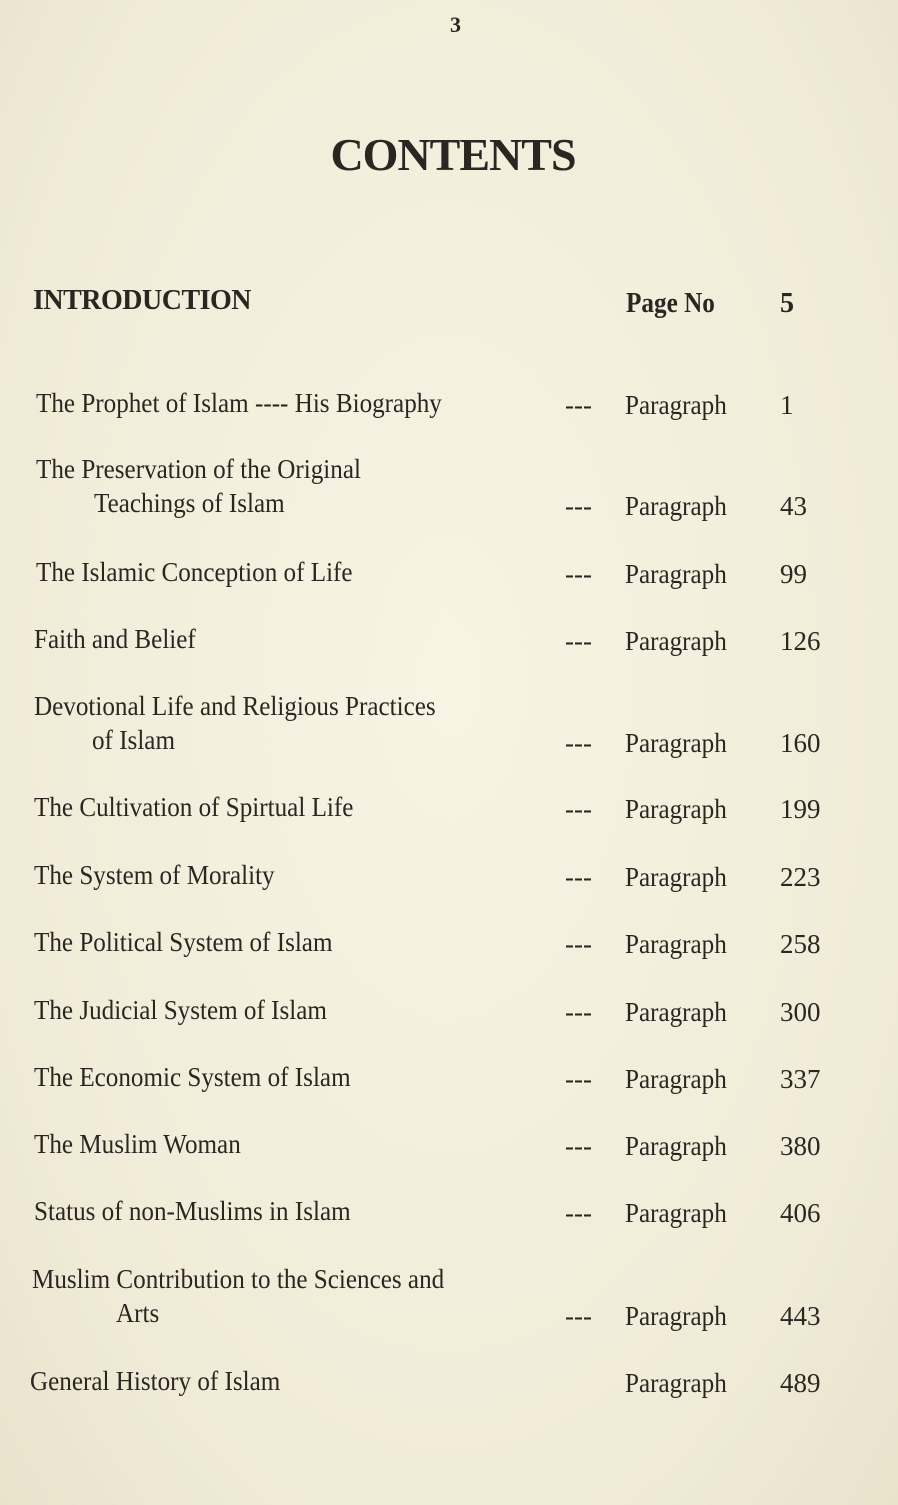 The width and height of the screenshot is (898, 1505). I want to click on paragraph-number: 337, so click(800, 1079).